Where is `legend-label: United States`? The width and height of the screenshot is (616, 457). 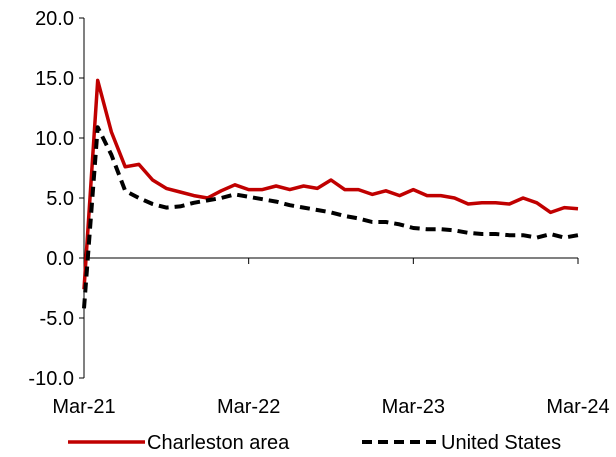
legend-label: United States is located at coordinates (501, 443).